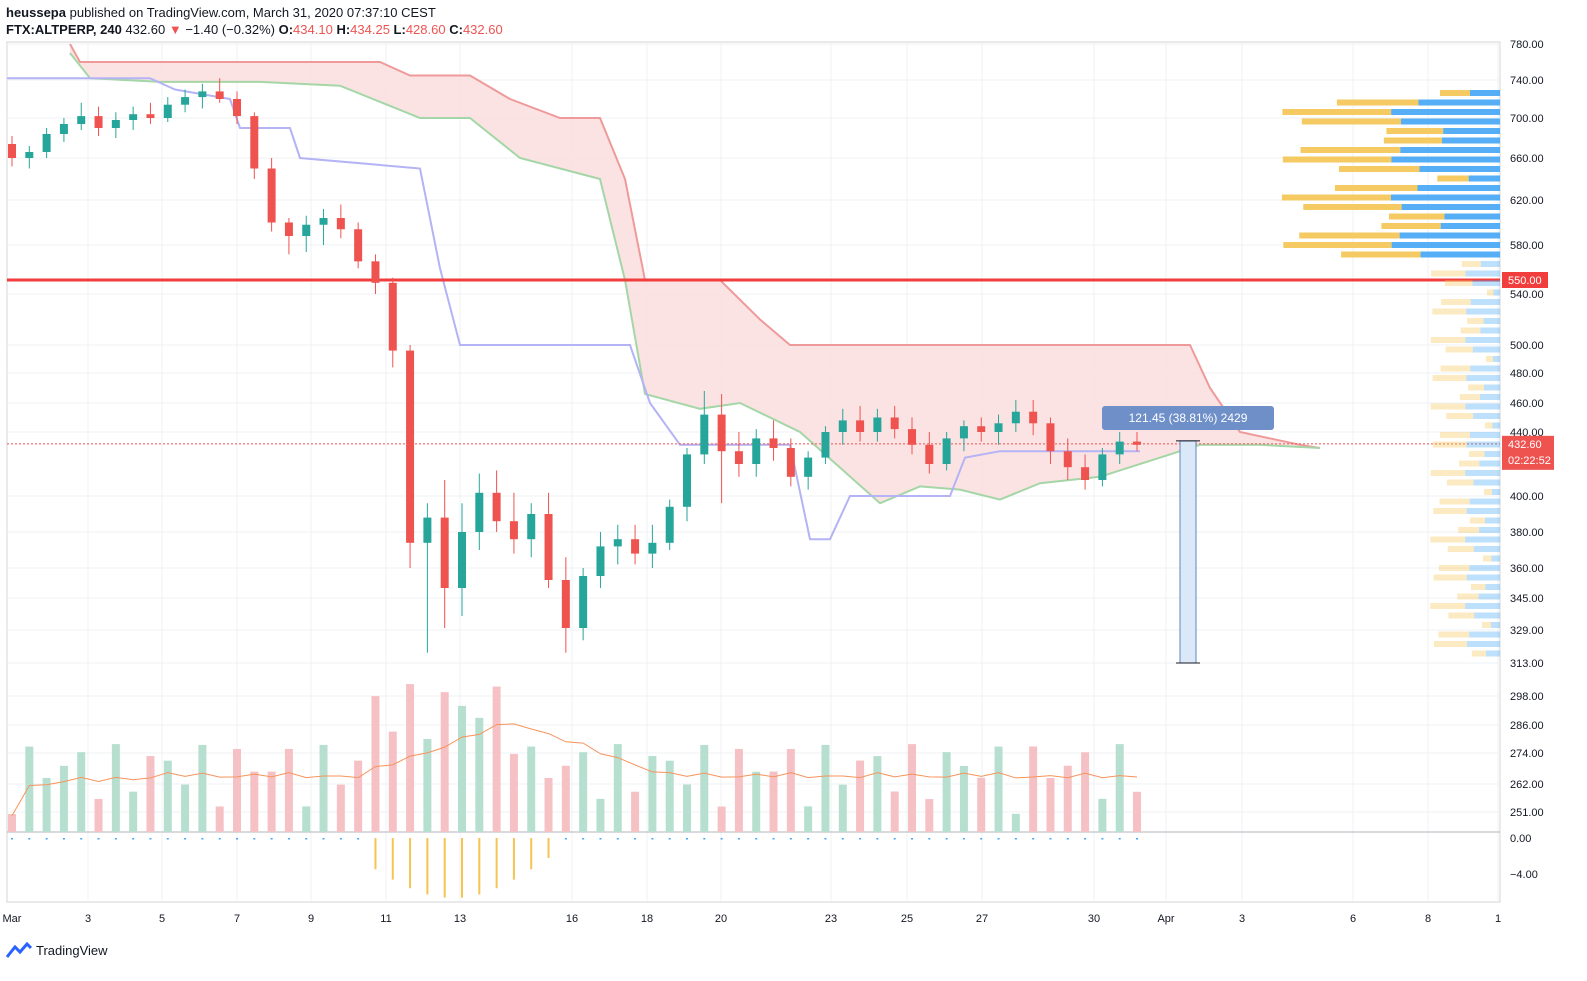 The height and width of the screenshot is (981, 1587). What do you see at coordinates (1527, 295) in the screenshot?
I see `y-axis-tick-label: 540.00` at bounding box center [1527, 295].